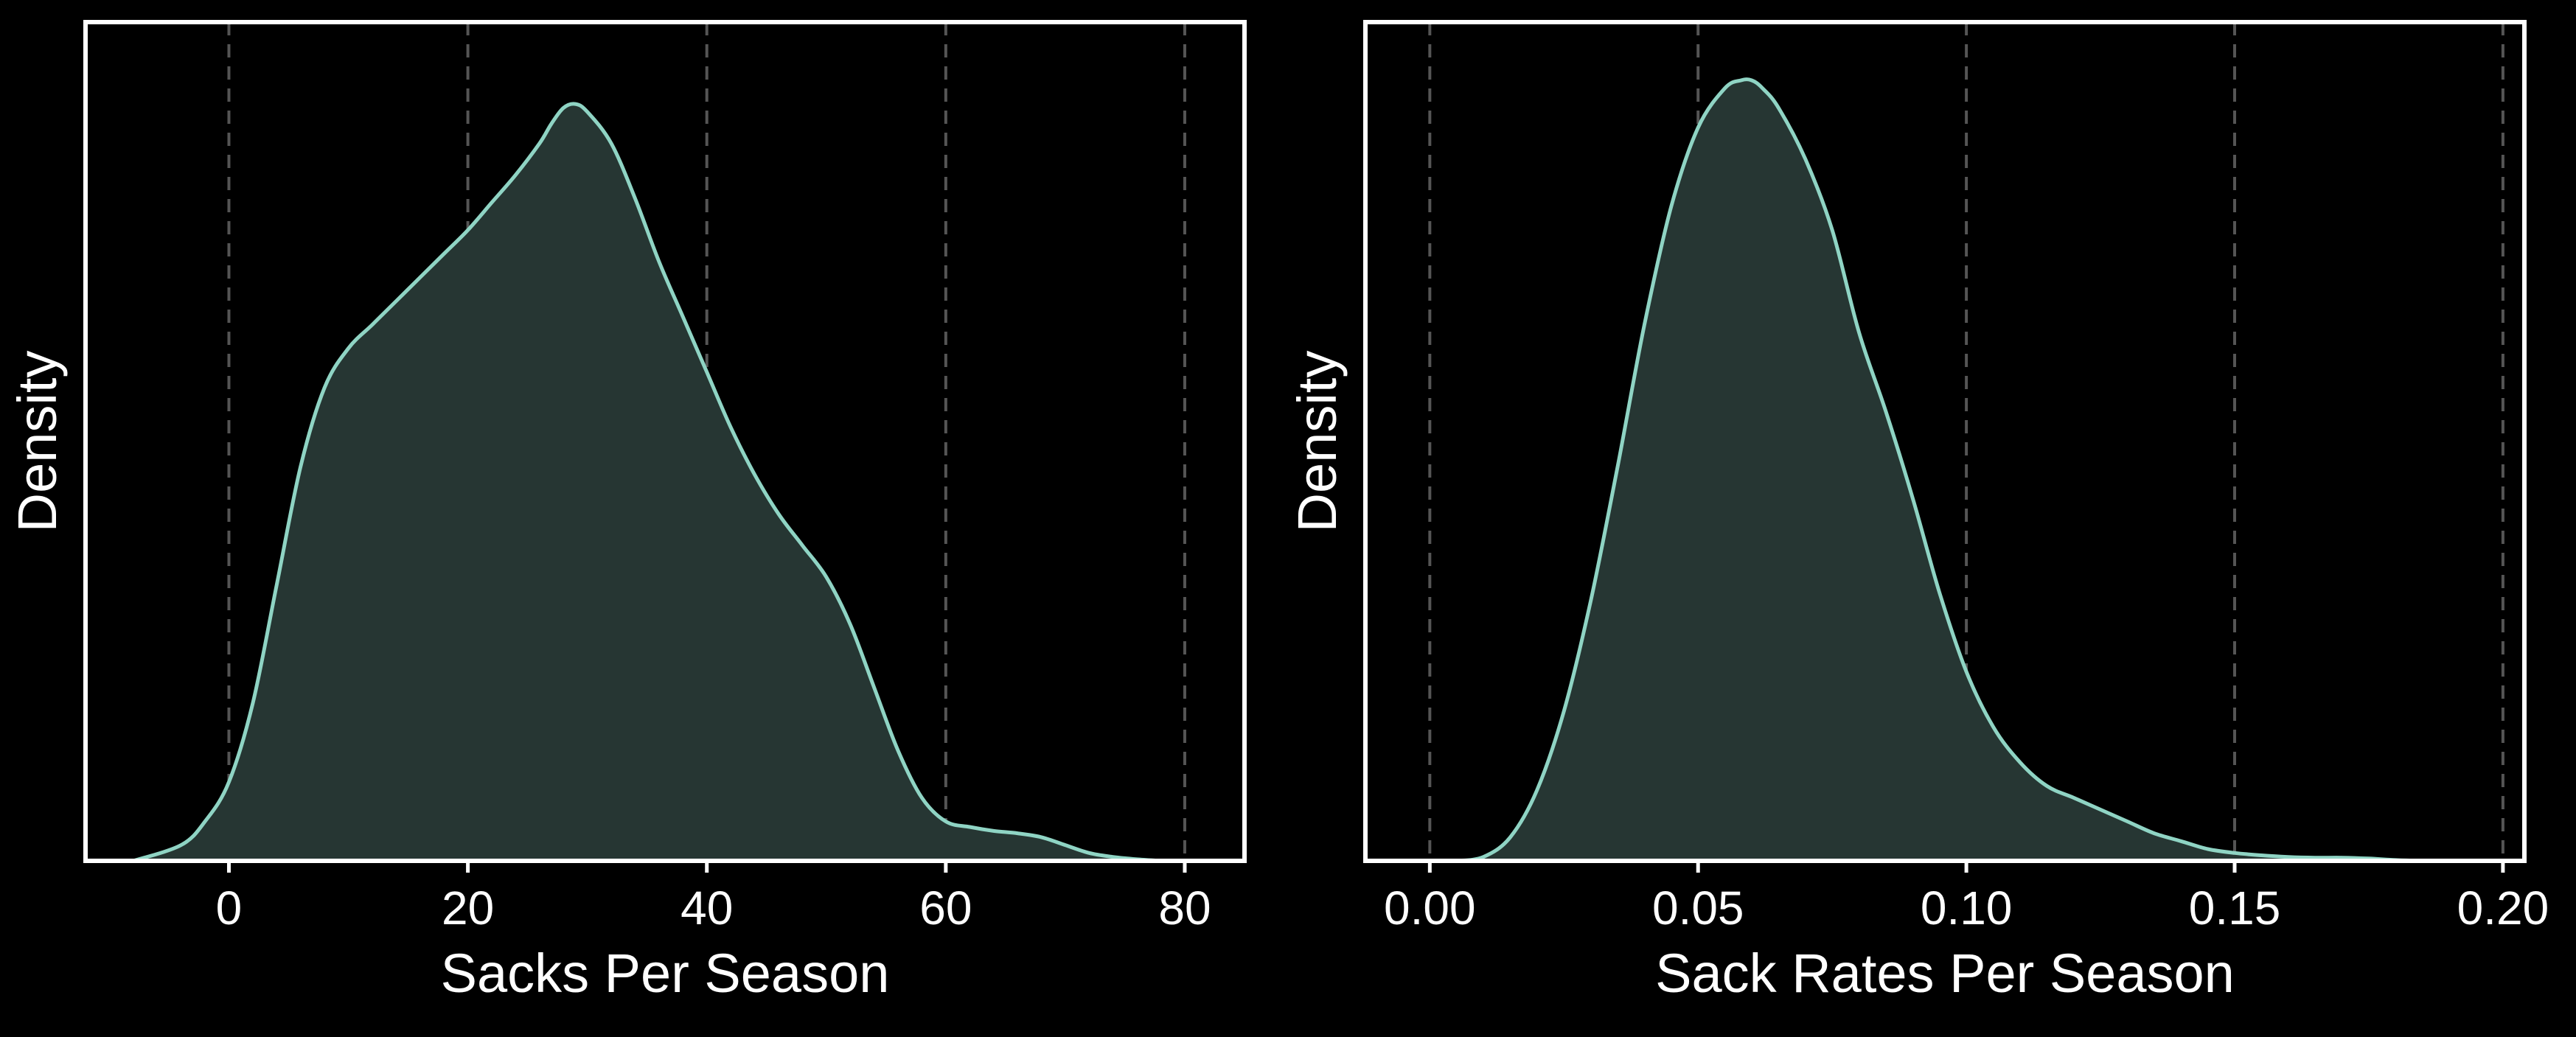 This screenshot has height=1037, width=2576. Describe the element at coordinates (1967, 908) in the screenshot. I see `x-tick-label-sack-rates-2: 0.10` at that location.